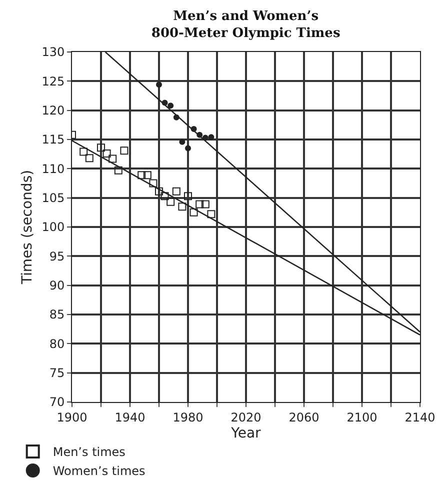  What do you see at coordinates (27, 228) in the screenshot?
I see `y-axis-title: Times (seconds)` at bounding box center [27, 228].